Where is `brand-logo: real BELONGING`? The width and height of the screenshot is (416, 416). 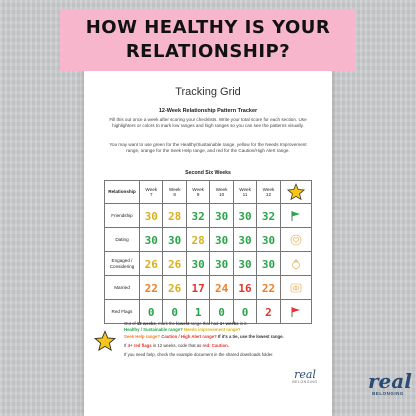 brand-logo: real BELONGING is located at coordinates (390, 382).